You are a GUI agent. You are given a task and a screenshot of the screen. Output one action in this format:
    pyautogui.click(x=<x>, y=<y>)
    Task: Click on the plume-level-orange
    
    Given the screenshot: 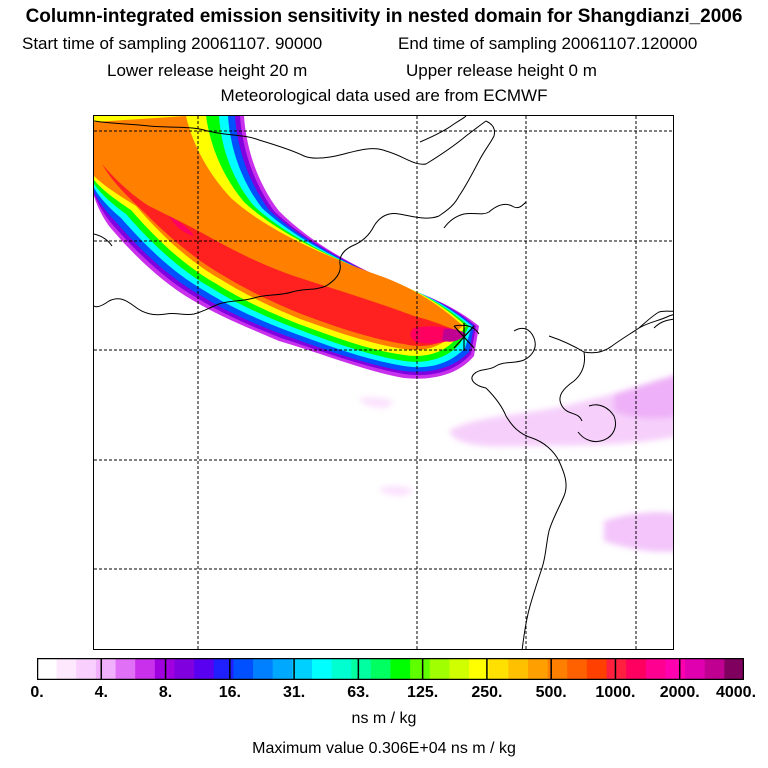 What is the action you would take?
    pyautogui.click(x=278, y=233)
    